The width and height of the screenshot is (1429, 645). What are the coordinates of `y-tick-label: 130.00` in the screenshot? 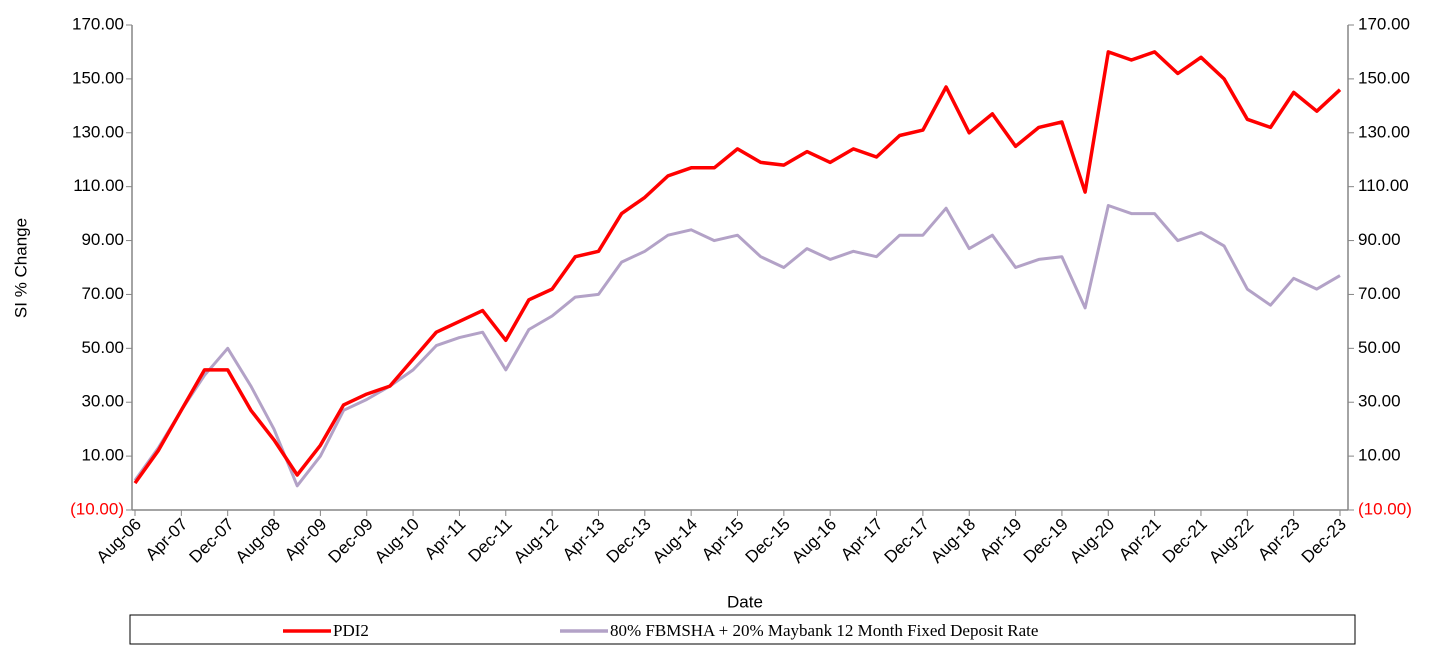 It's located at (98, 131).